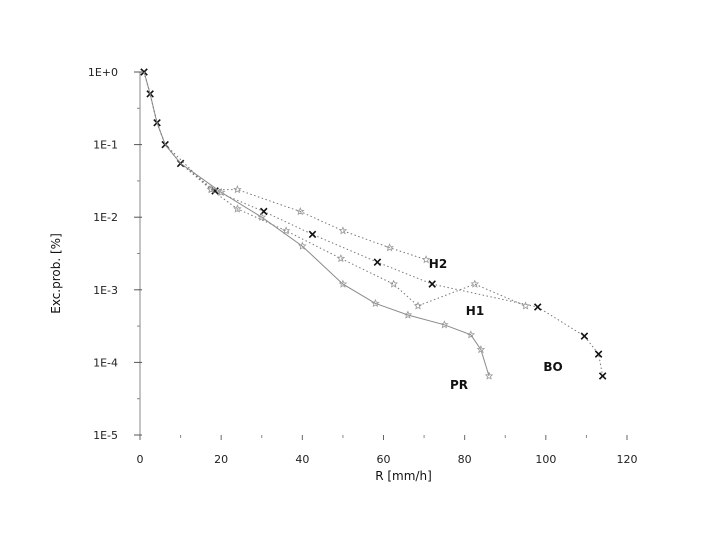 Image resolution: width=720 pixels, height=540 pixels. Describe the element at coordinates (459, 385) in the screenshot. I see `series-label-pr: PR` at that location.